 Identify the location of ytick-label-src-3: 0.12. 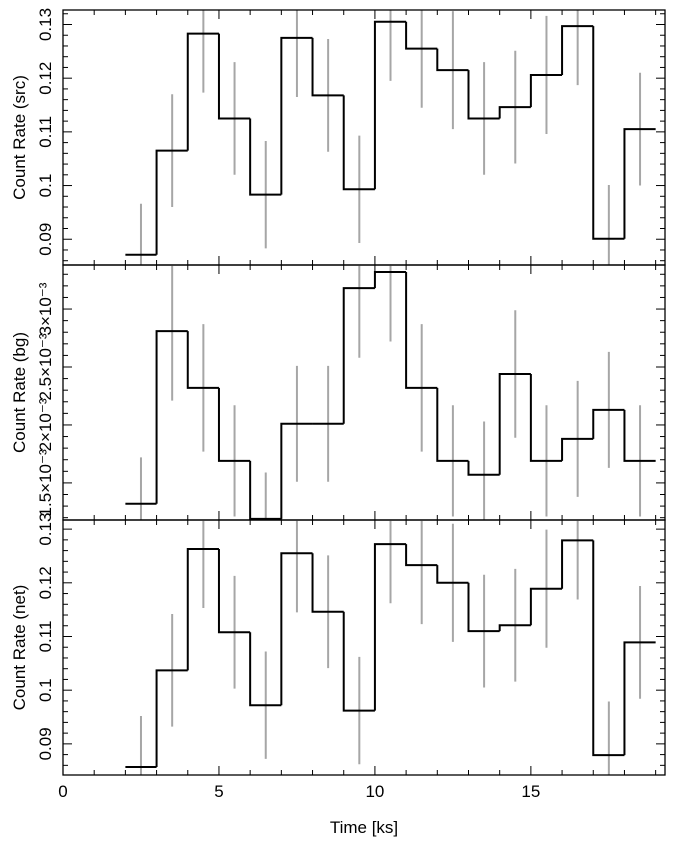
(45, 78).